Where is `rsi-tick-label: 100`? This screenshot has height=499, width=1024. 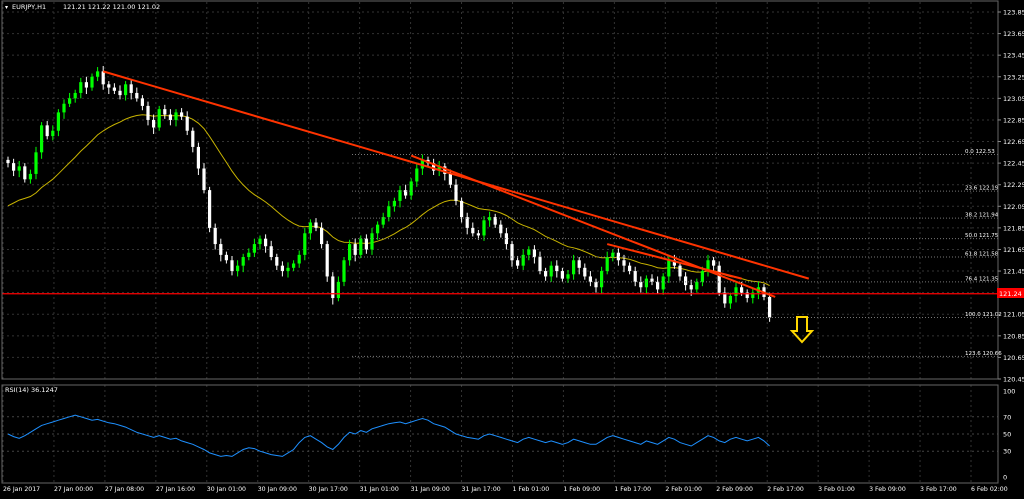 rsi-tick-label: 100 is located at coordinates (1009, 392).